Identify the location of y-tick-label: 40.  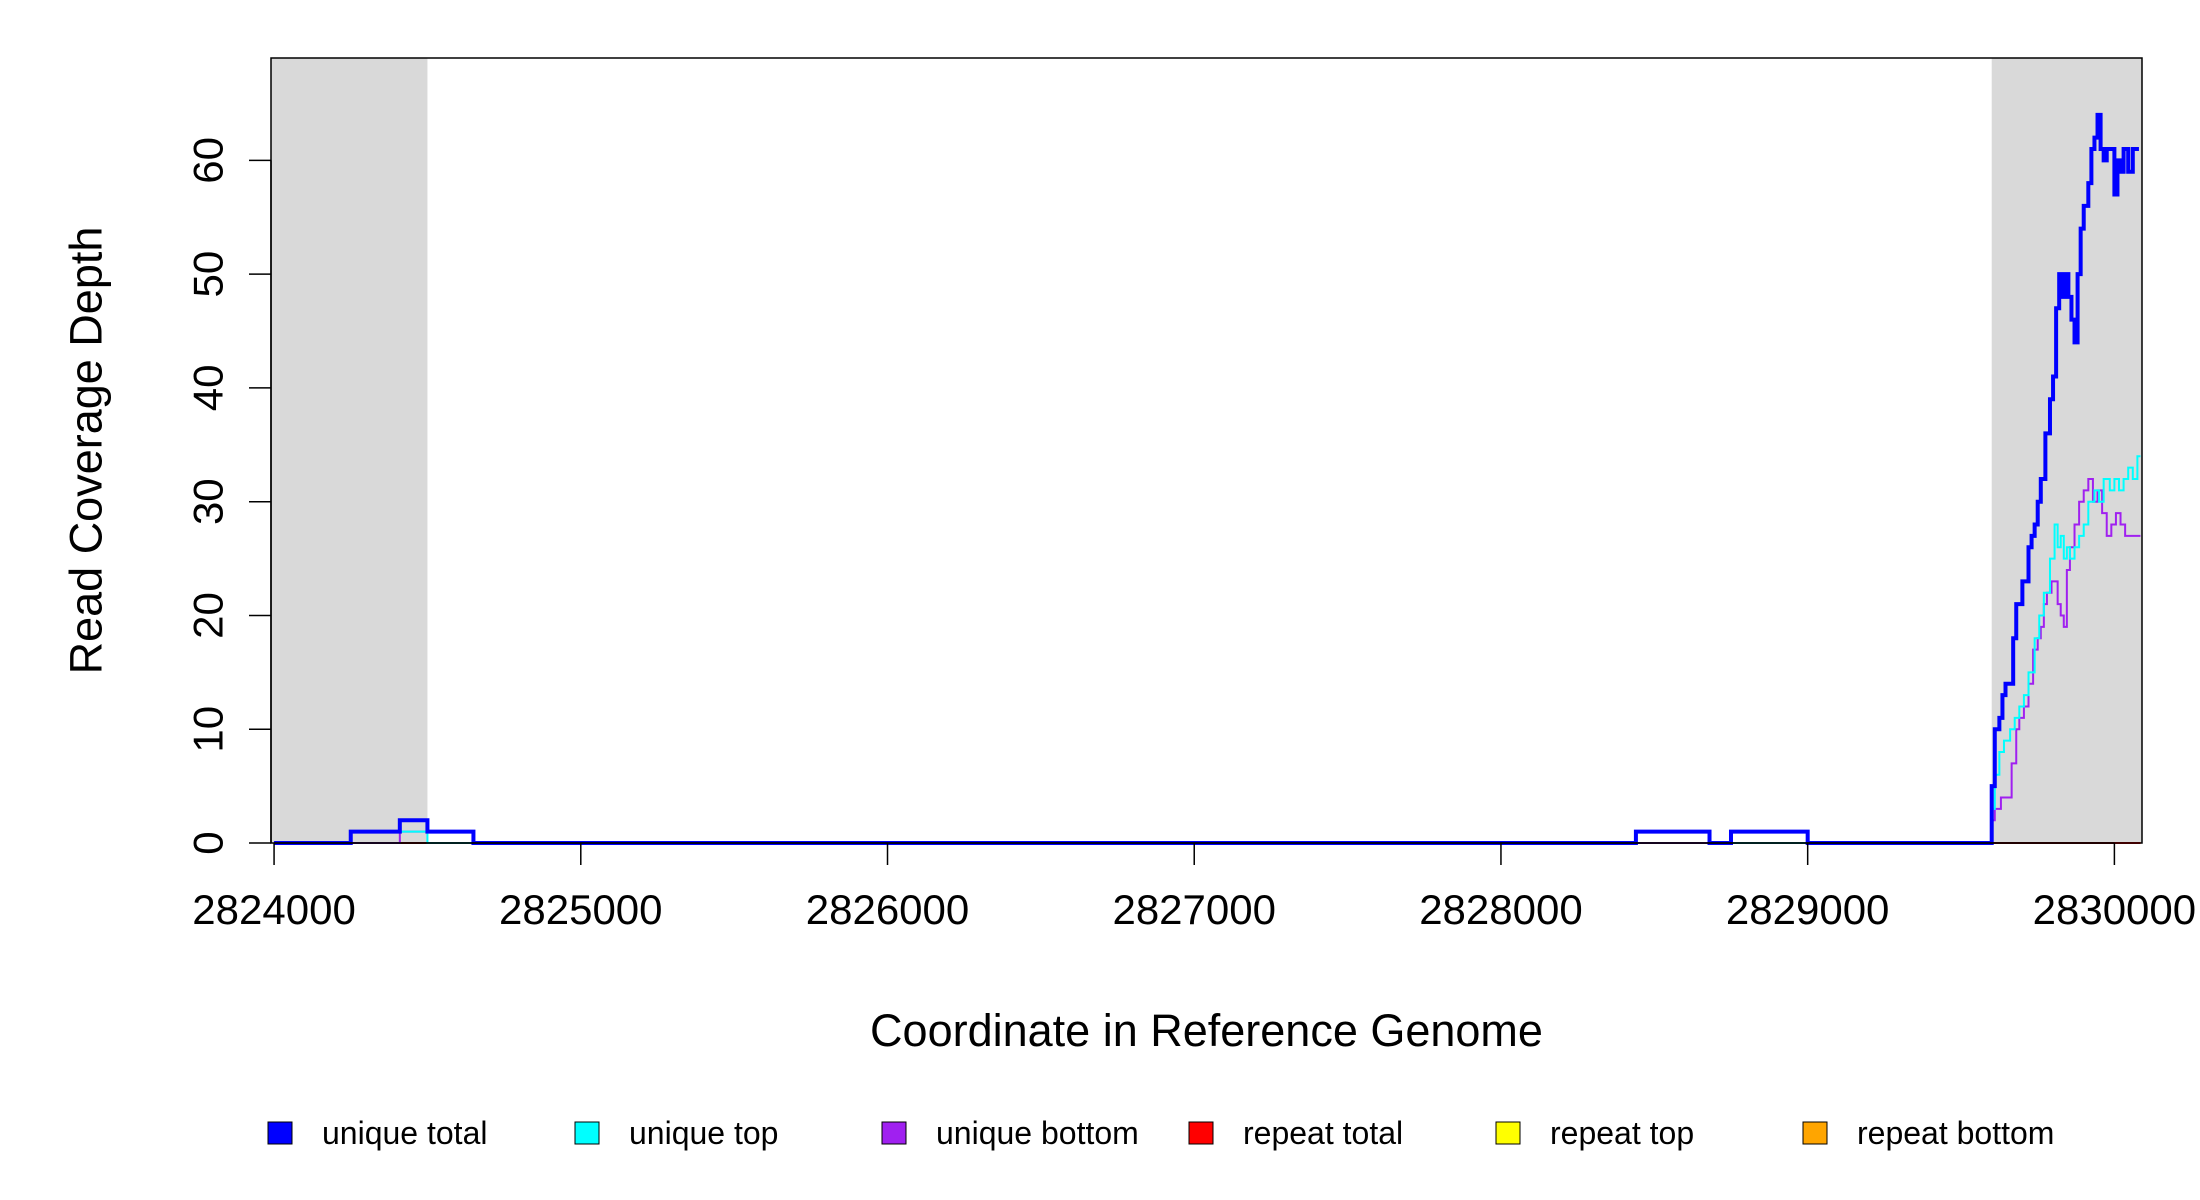
(208, 388).